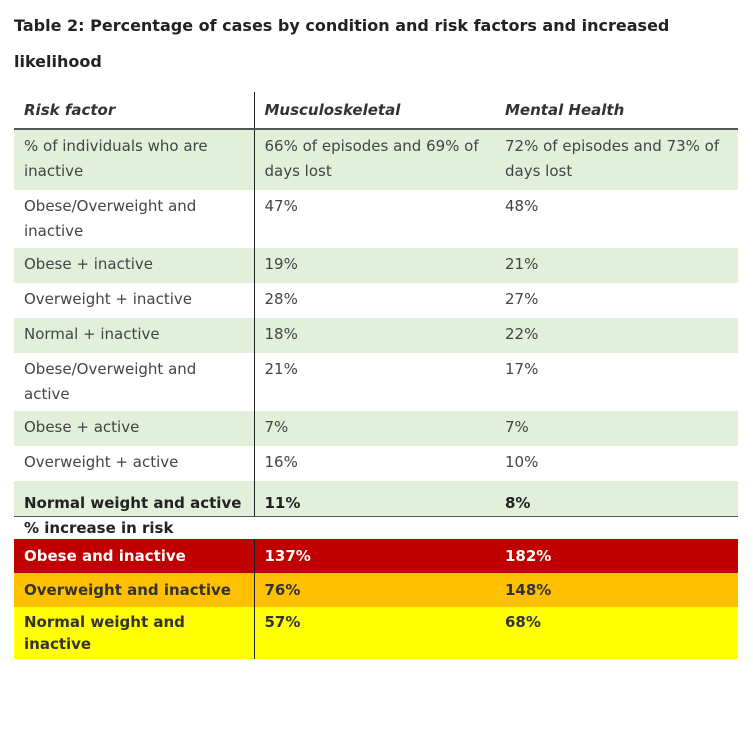 This screenshot has width=753, height=749. I want to click on risk-mh: 68%, so click(616, 633).